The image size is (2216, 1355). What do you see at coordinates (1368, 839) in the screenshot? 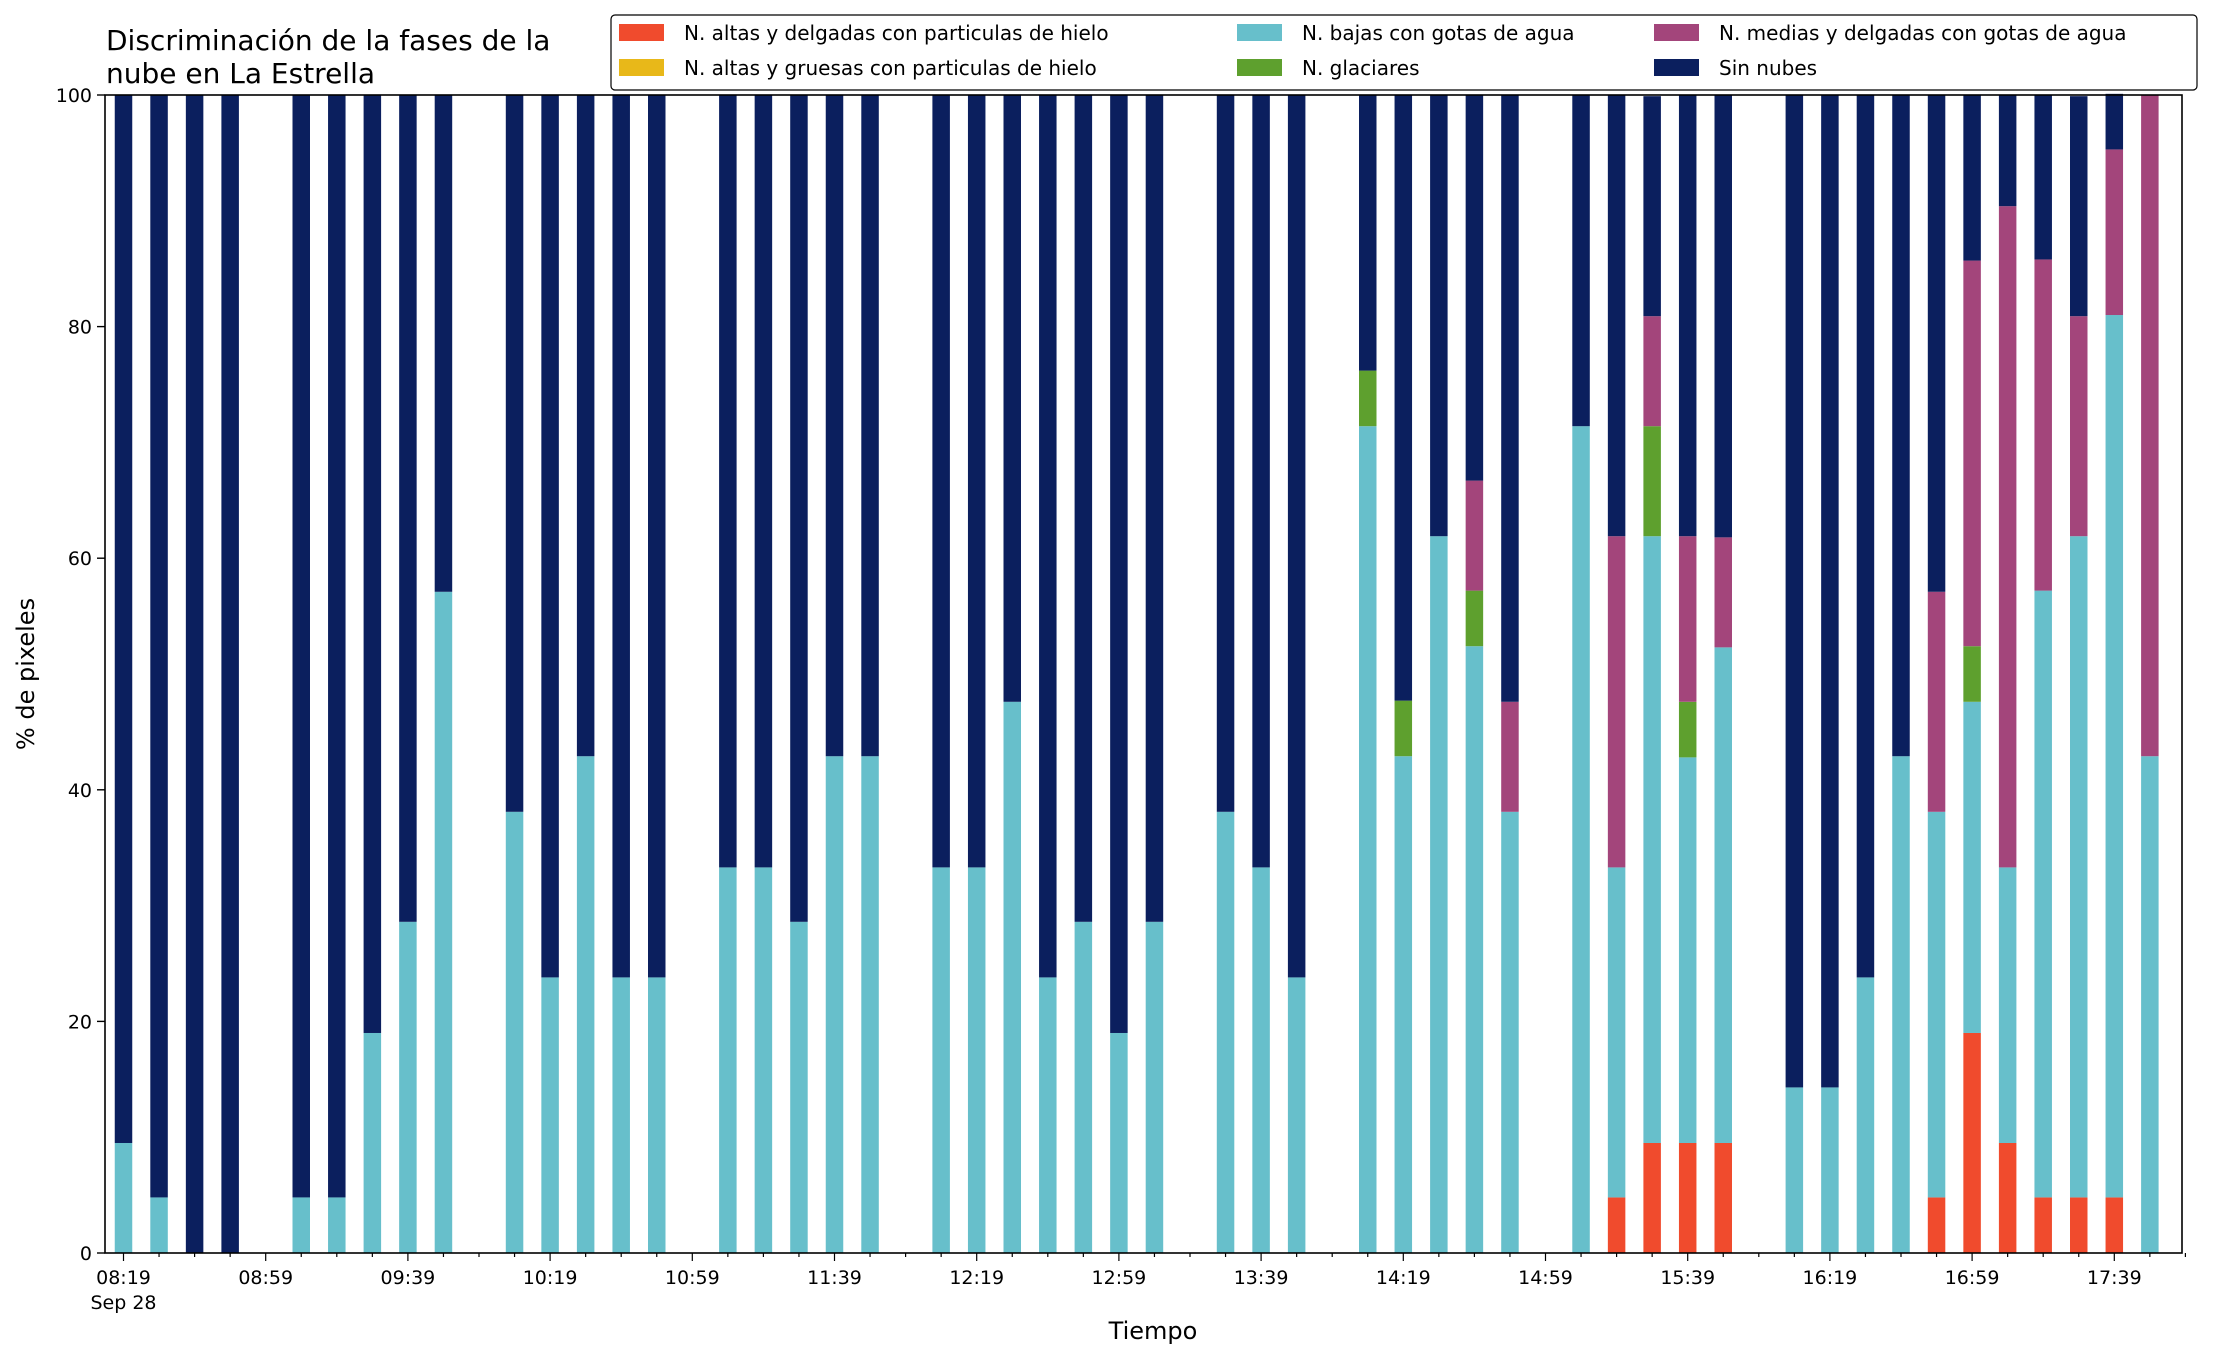
I see `bar-segment-1409-s2` at bounding box center [1368, 839].